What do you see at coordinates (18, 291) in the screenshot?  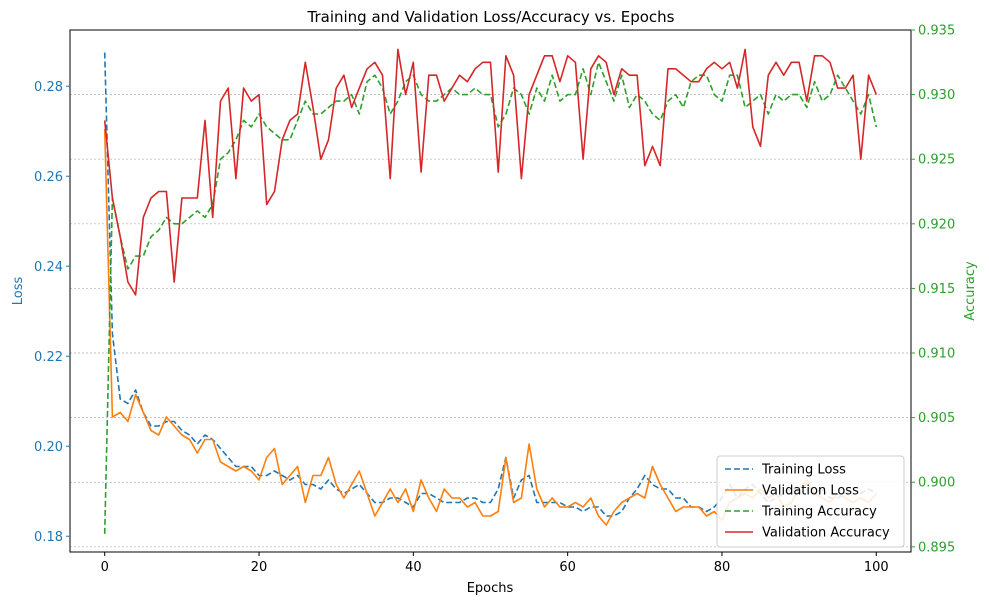 I see `y-axis-left-title: Loss` at bounding box center [18, 291].